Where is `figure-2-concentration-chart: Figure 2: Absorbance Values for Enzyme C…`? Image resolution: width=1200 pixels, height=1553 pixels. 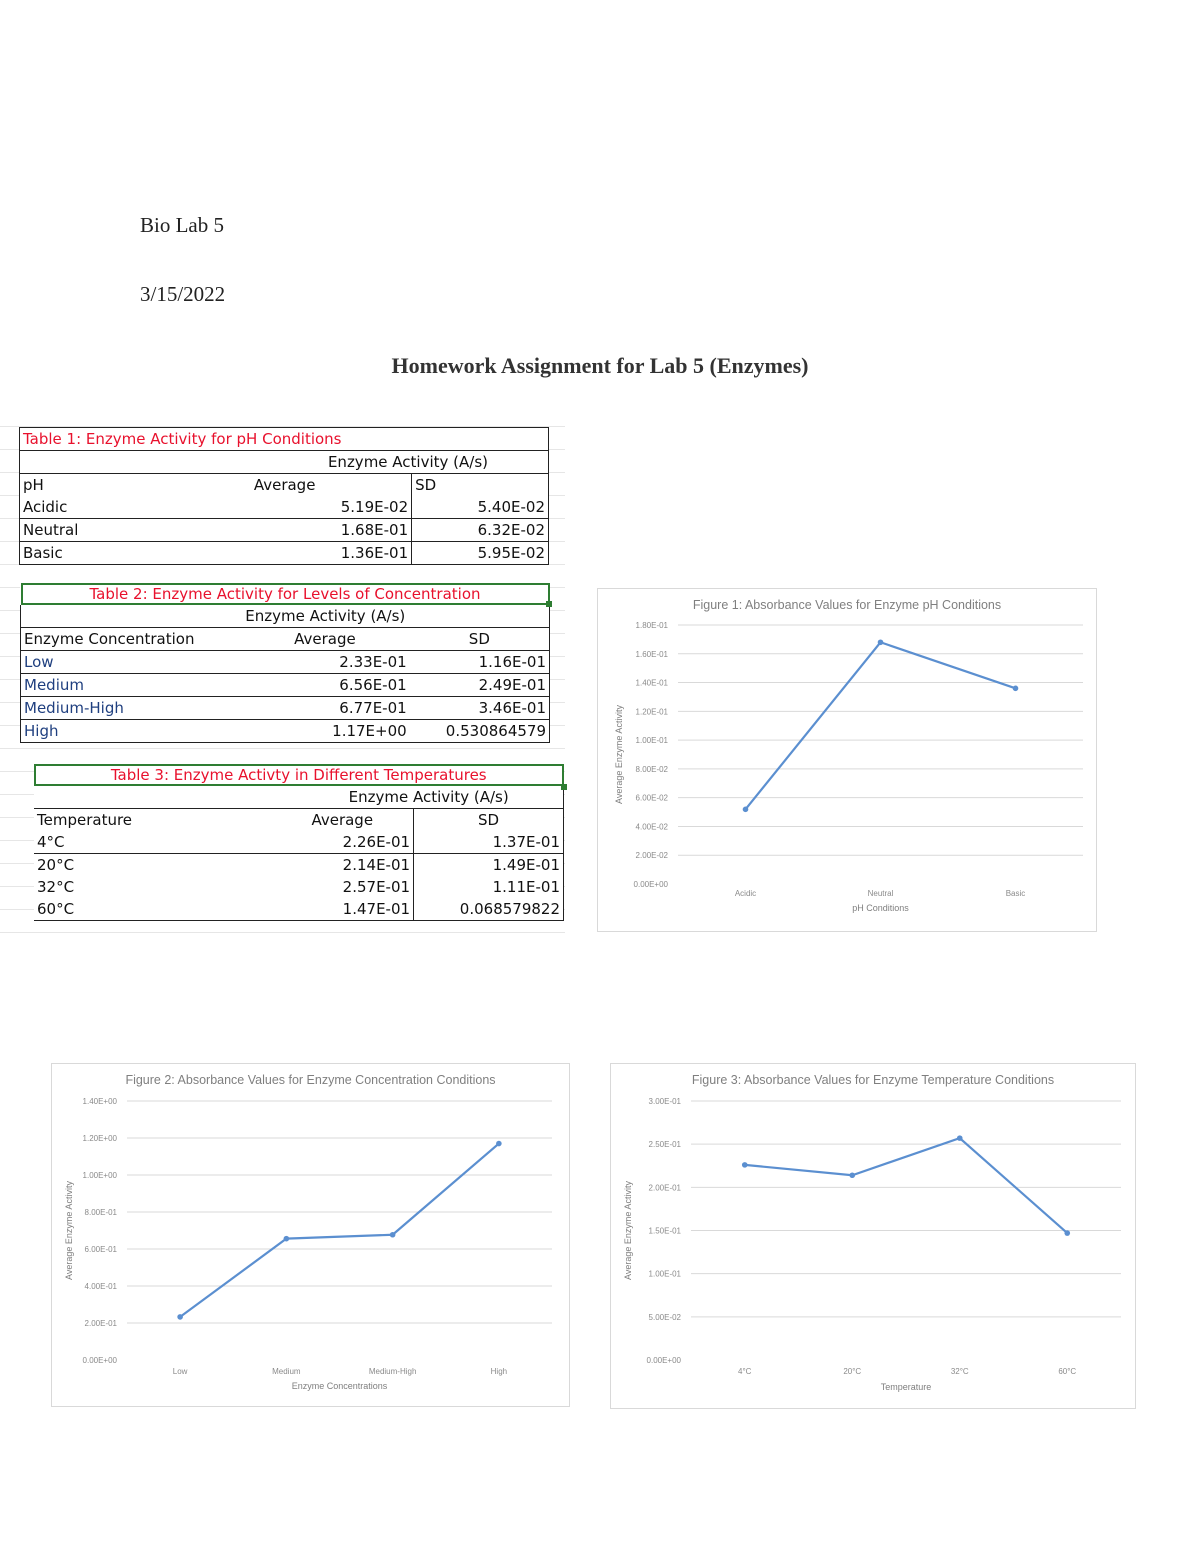 figure-2-concentration-chart: Figure 2: Absorbance Values for Enzyme C… is located at coordinates (310, 1235).